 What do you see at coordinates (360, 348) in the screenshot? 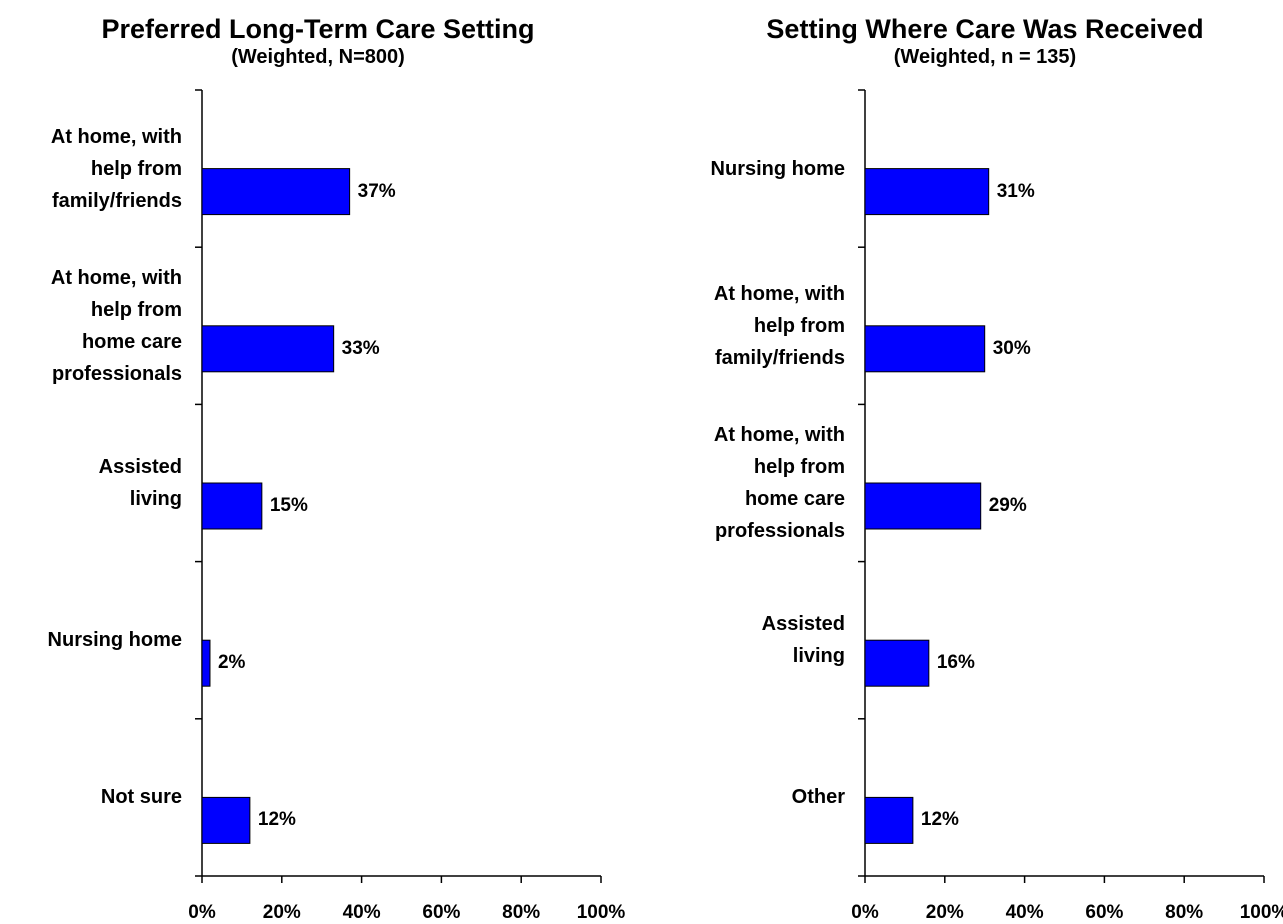
I see `value-label: 33%` at bounding box center [360, 348].